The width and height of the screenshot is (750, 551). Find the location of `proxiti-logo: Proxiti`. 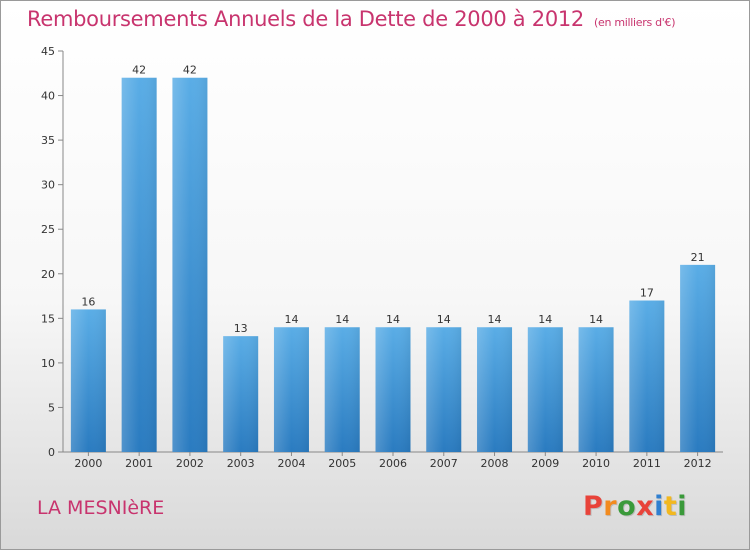

proxiti-logo: Proxiti is located at coordinates (635, 506).